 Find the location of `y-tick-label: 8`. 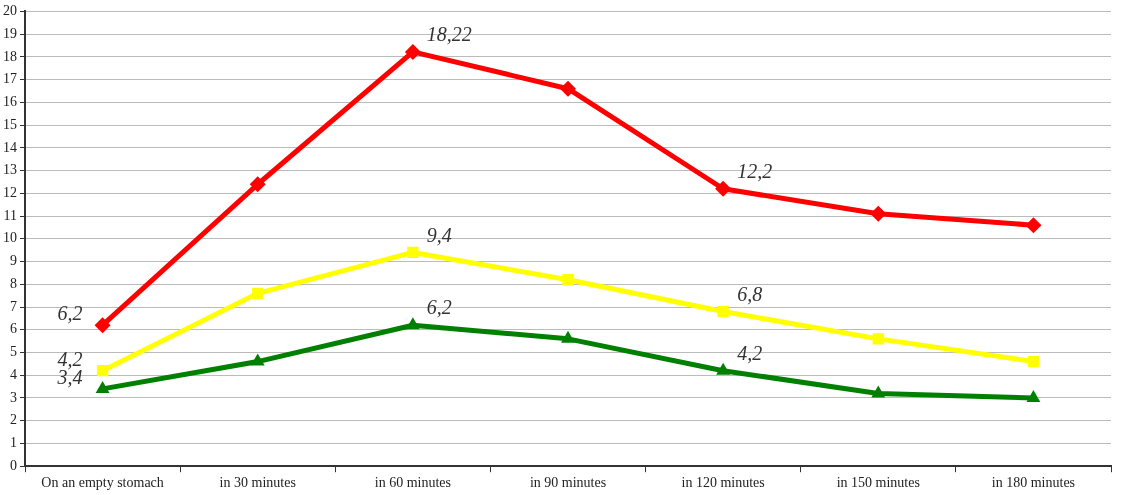

y-tick-label: 8 is located at coordinates (13, 283).